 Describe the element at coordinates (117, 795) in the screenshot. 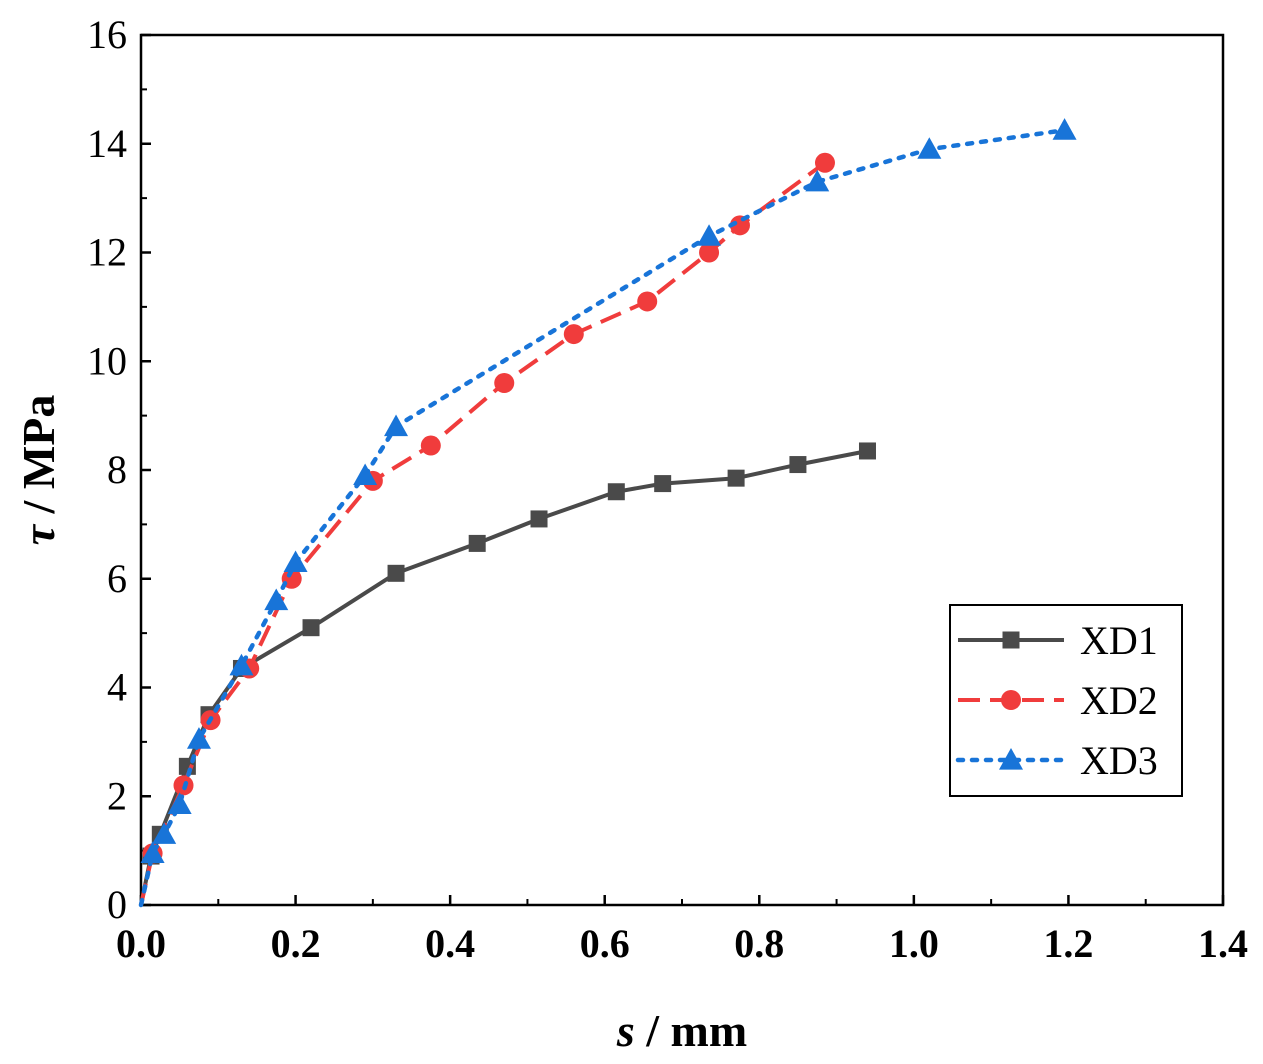

I see `y-tick-label: 2` at that location.